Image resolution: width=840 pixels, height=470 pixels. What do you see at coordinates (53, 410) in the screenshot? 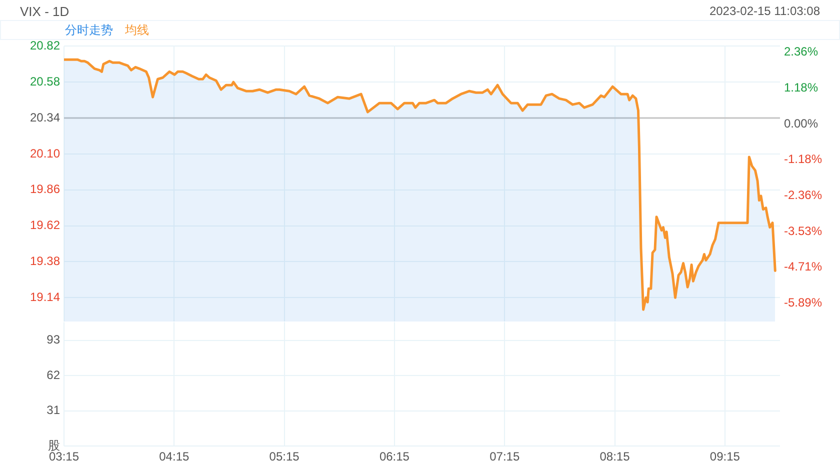
I see `y-tick-label: 31` at bounding box center [53, 410].